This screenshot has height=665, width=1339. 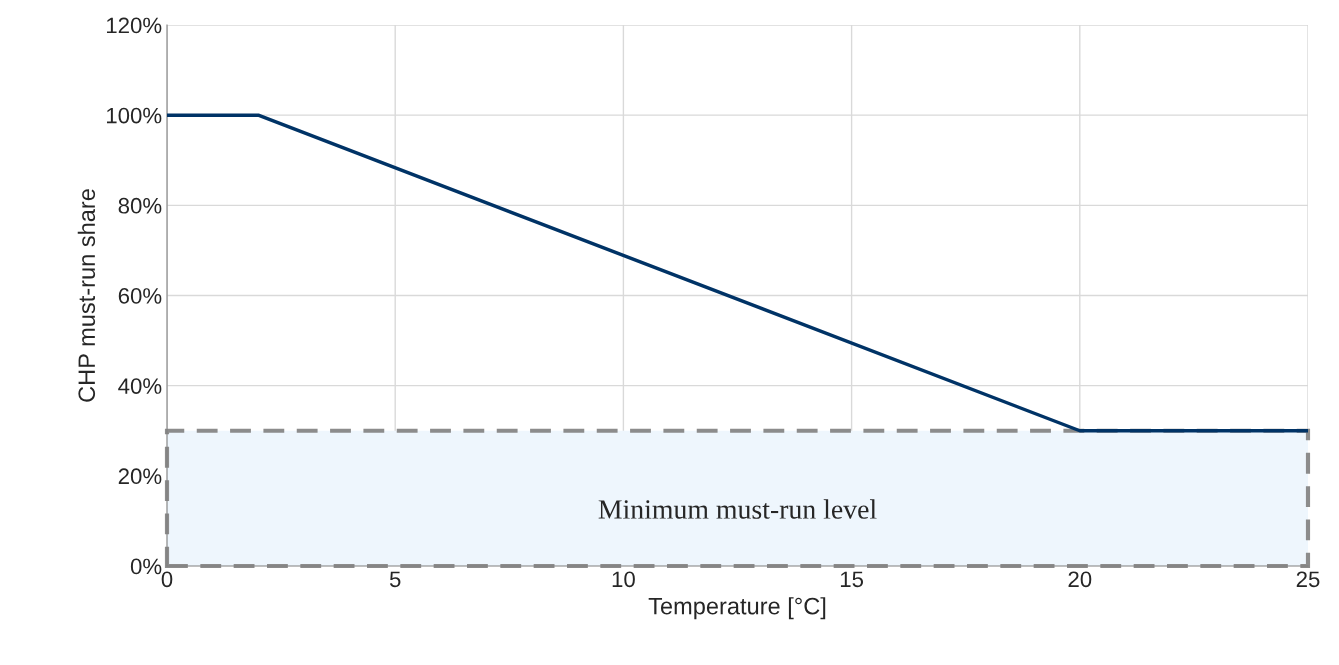 I want to click on x-tick-label: 0, so click(x=167, y=579).